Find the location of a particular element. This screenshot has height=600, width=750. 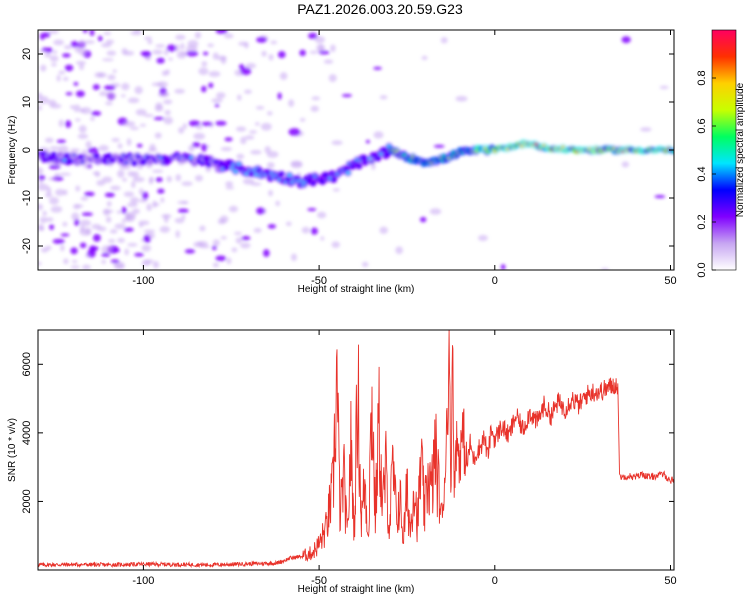

colorbar-frame is located at coordinates (724, 150).